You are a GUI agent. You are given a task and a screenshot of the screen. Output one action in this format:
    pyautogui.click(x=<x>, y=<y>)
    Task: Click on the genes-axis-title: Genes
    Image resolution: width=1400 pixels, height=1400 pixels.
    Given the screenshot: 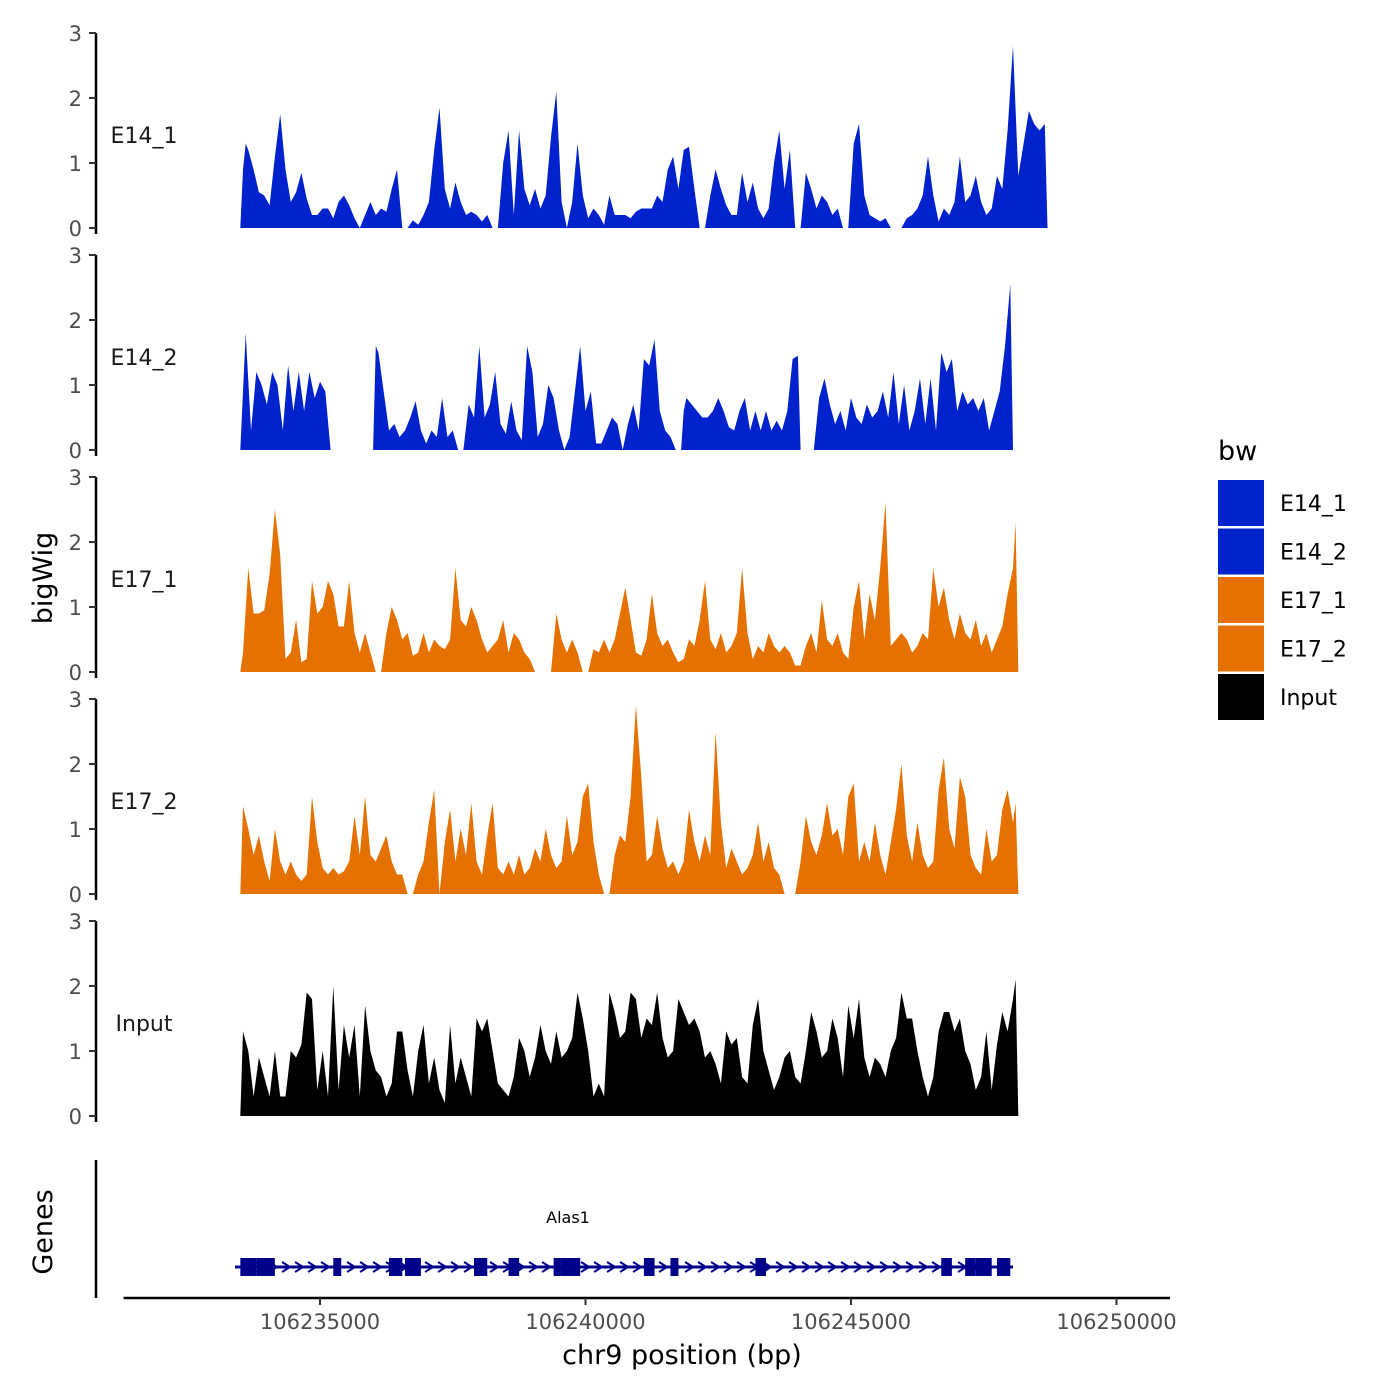 What is the action you would take?
    pyautogui.click(x=43, y=1231)
    